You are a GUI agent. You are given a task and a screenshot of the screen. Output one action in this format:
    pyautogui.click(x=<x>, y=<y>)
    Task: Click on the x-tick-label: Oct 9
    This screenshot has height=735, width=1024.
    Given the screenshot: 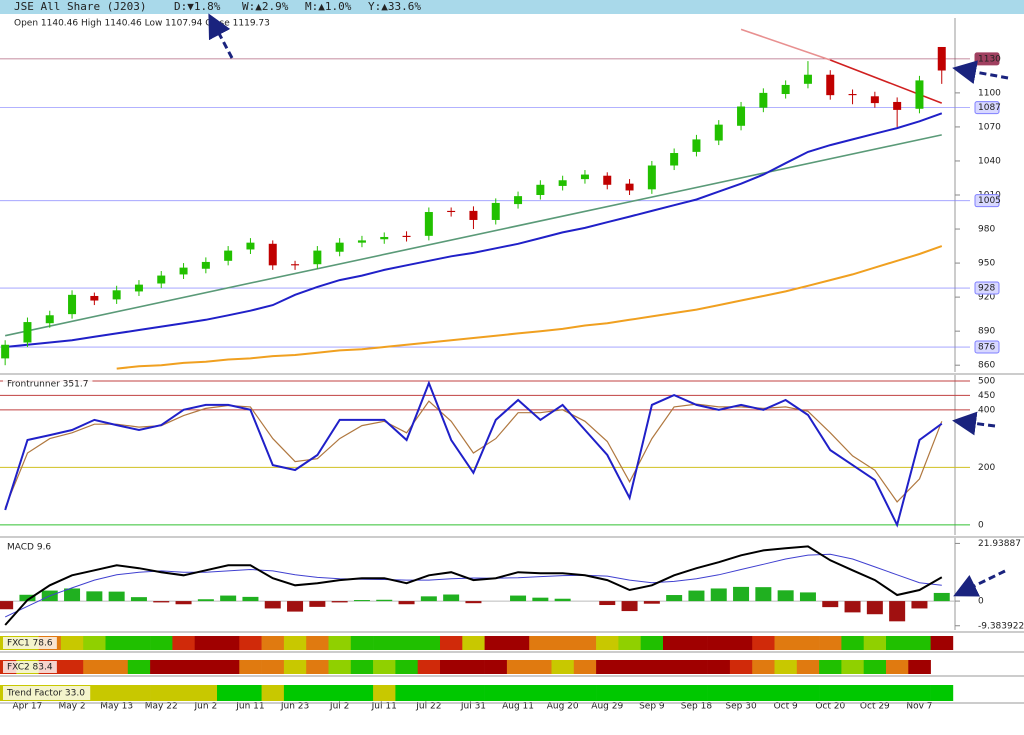 What is the action you would take?
    pyautogui.click(x=786, y=707)
    